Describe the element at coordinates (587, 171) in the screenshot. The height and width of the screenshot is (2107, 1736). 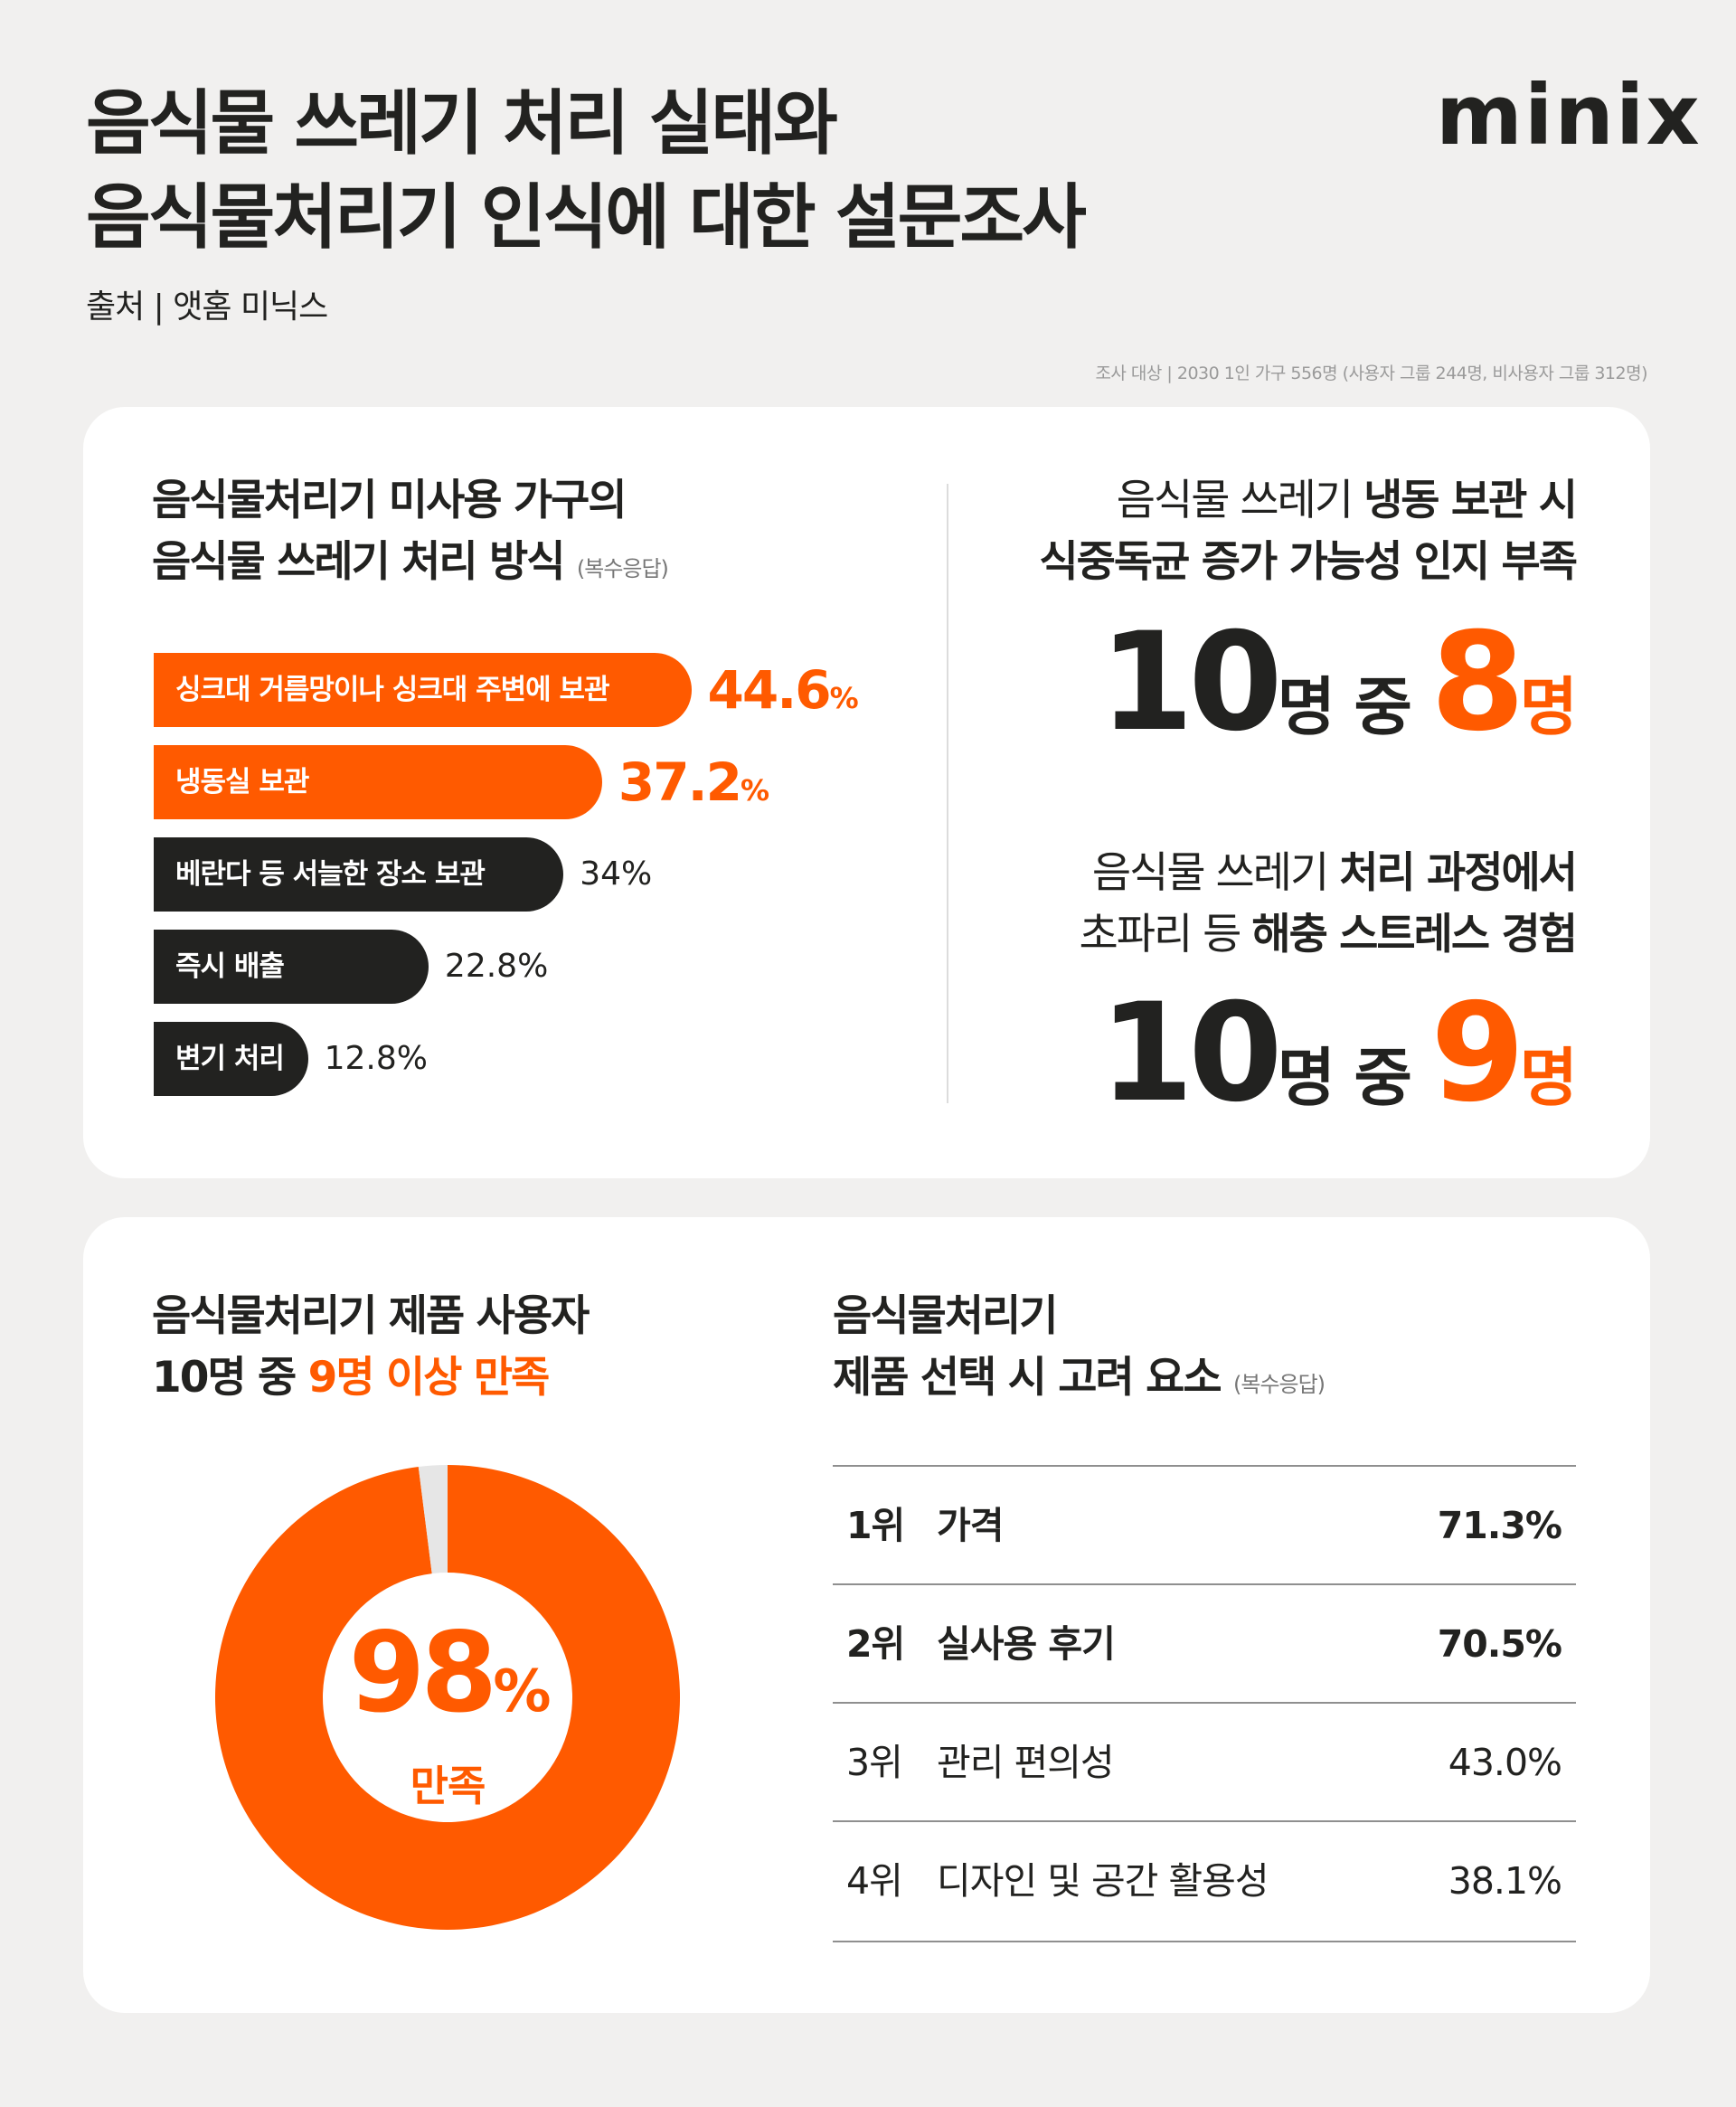
I see `page-title: 음식물 쓰레기 처리 실태와 음식물처리기 인식에 대한 설문조사` at that location.